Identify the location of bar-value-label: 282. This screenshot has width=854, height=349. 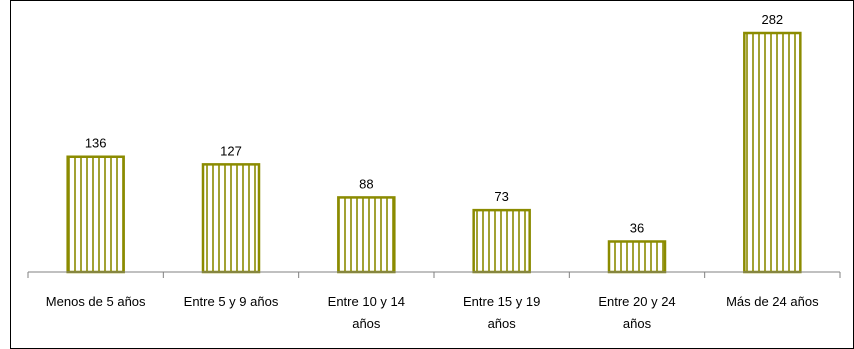
(772, 19).